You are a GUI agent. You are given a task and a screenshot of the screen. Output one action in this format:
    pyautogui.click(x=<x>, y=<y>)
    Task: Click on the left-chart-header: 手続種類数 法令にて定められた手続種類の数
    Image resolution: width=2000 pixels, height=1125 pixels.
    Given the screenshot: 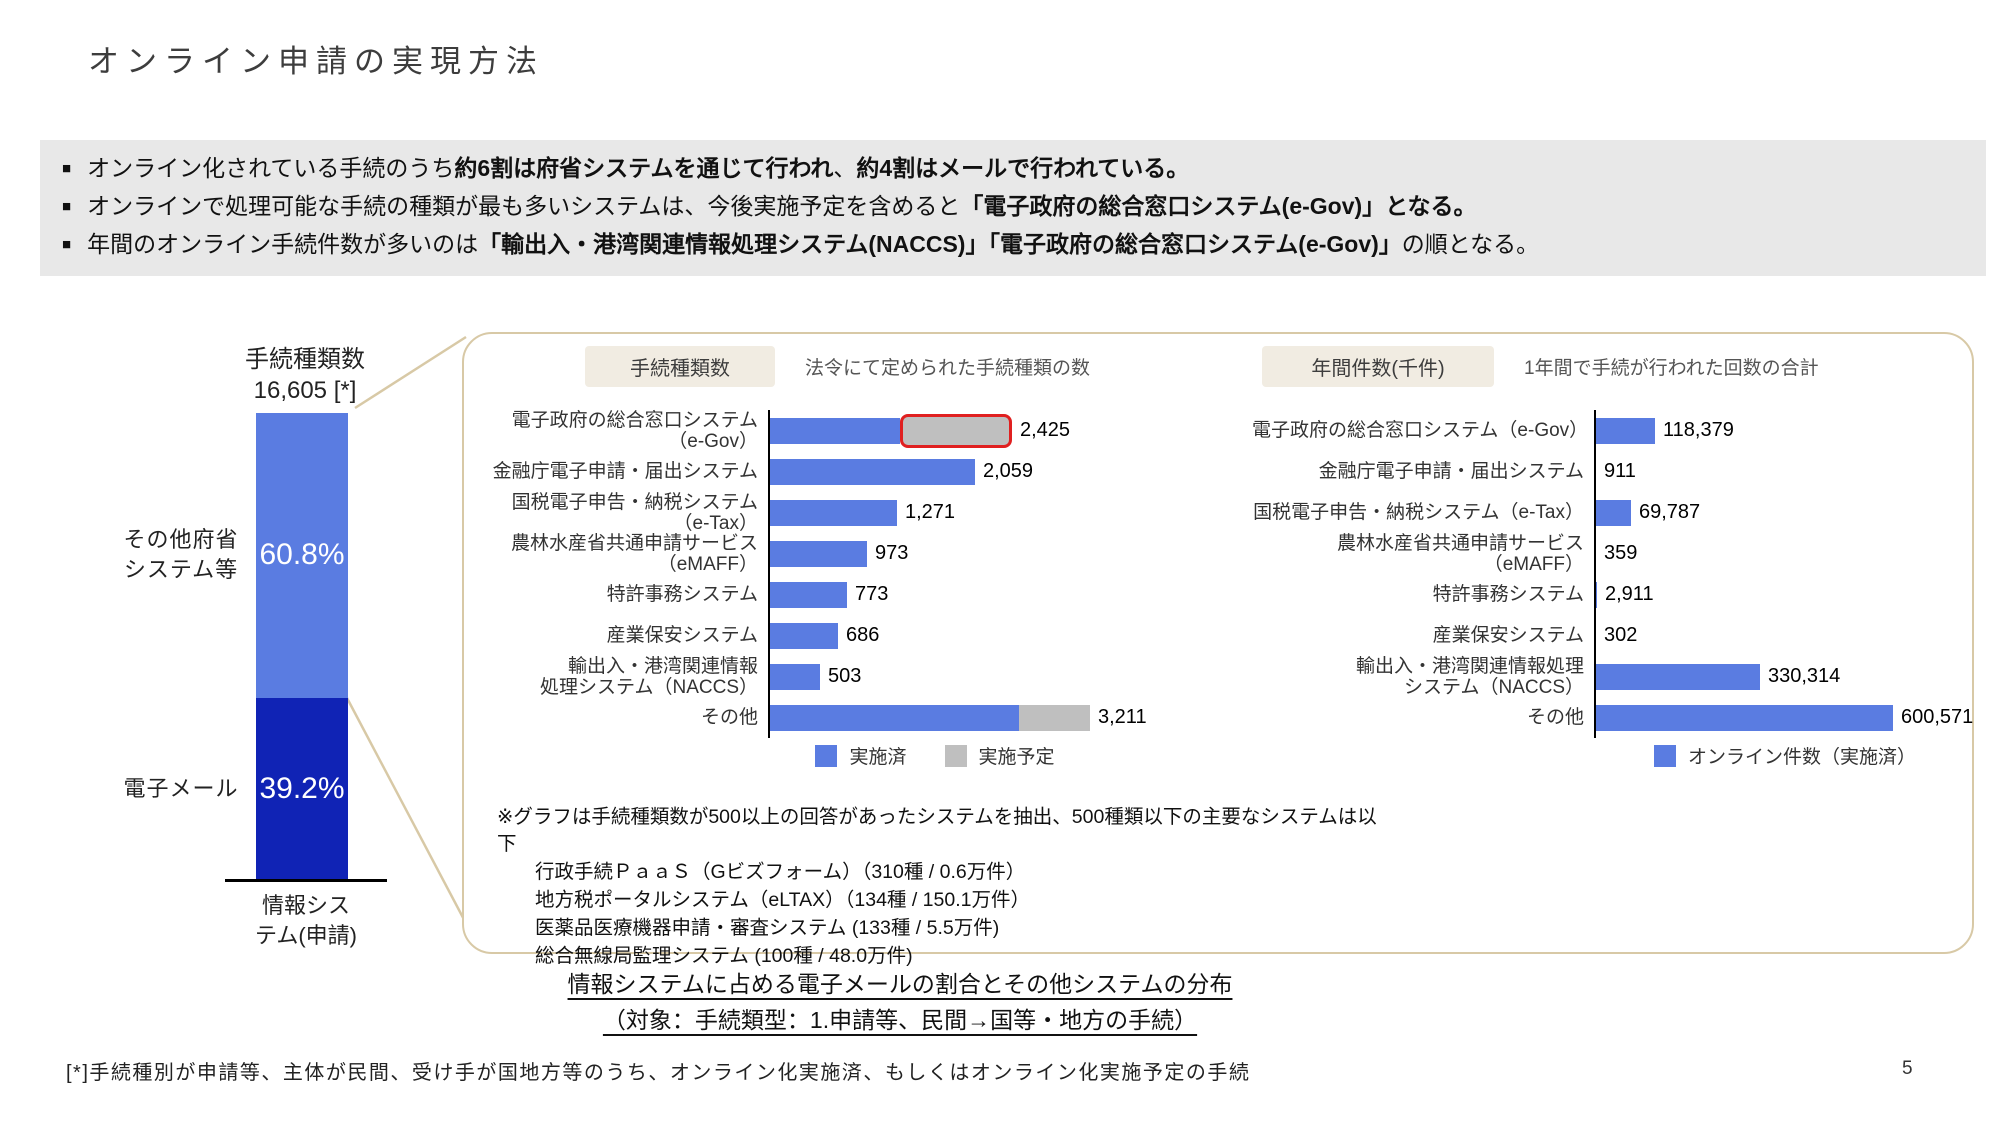 What is the action you would take?
    pyautogui.click(x=837, y=366)
    